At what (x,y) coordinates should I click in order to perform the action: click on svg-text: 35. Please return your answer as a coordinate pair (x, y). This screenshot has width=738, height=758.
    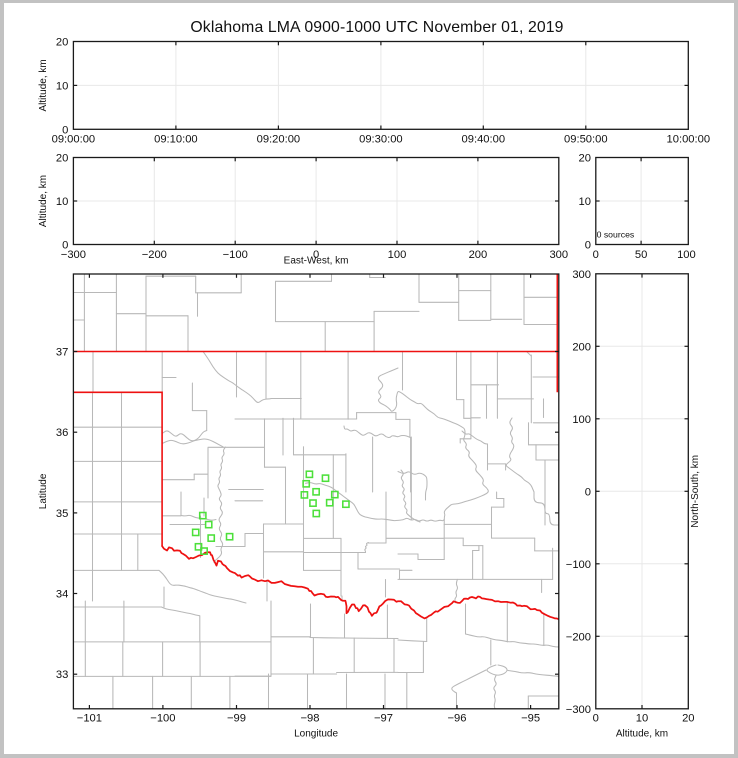
    Looking at the image, I should click on (62, 514).